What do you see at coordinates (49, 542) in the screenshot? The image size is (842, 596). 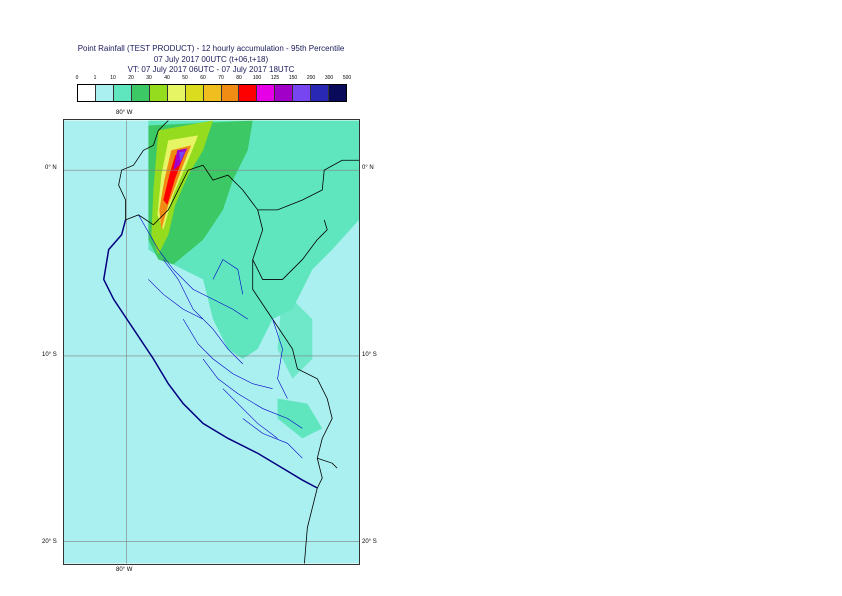 I see `lat-label-left-20: 20° S` at bounding box center [49, 542].